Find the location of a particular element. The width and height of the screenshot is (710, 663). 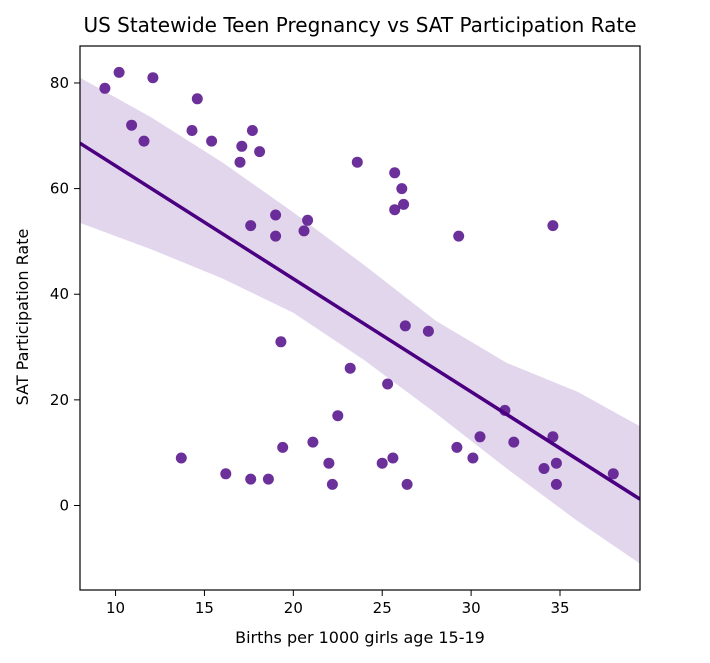

x-tick-label: 25 is located at coordinates (382, 608).